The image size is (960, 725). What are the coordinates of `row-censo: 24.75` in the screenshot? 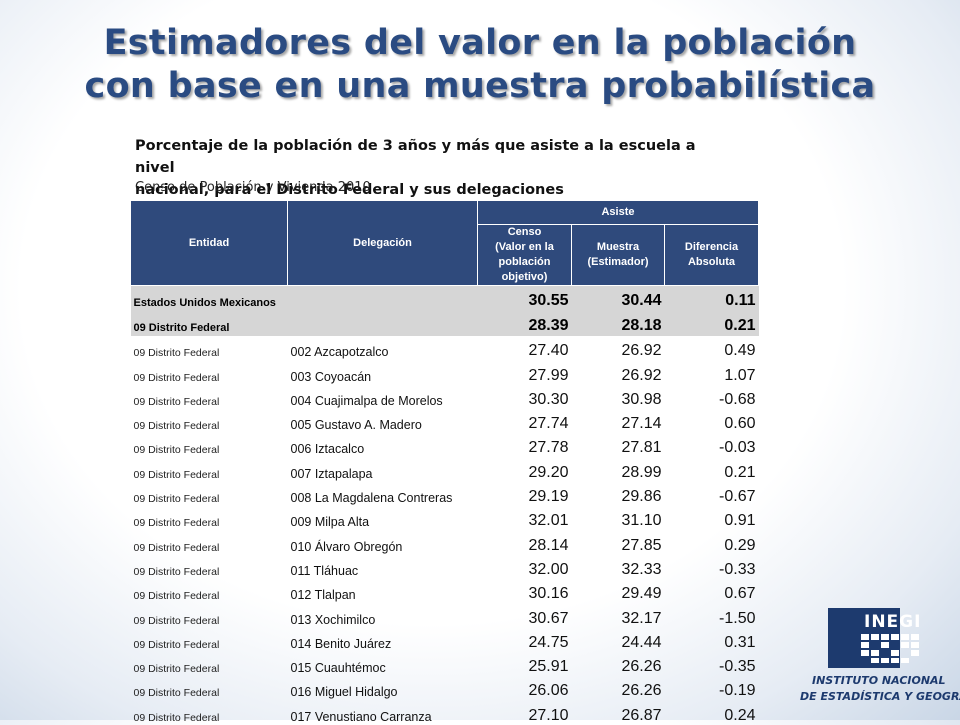 It's located at (548, 642).